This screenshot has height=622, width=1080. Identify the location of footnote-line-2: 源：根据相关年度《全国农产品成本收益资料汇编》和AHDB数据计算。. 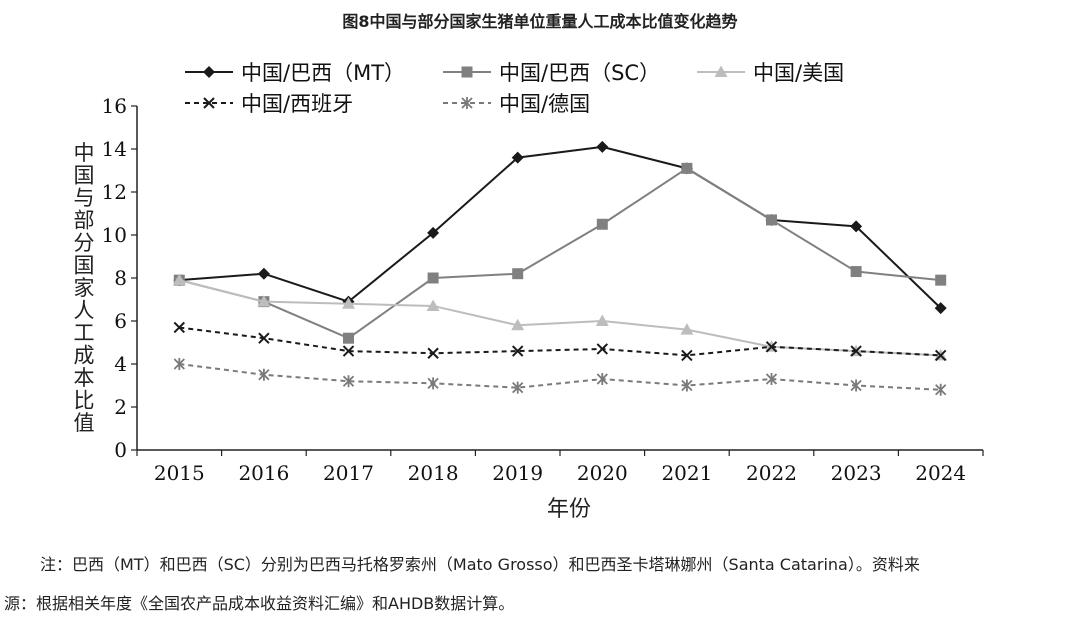
(259, 603).